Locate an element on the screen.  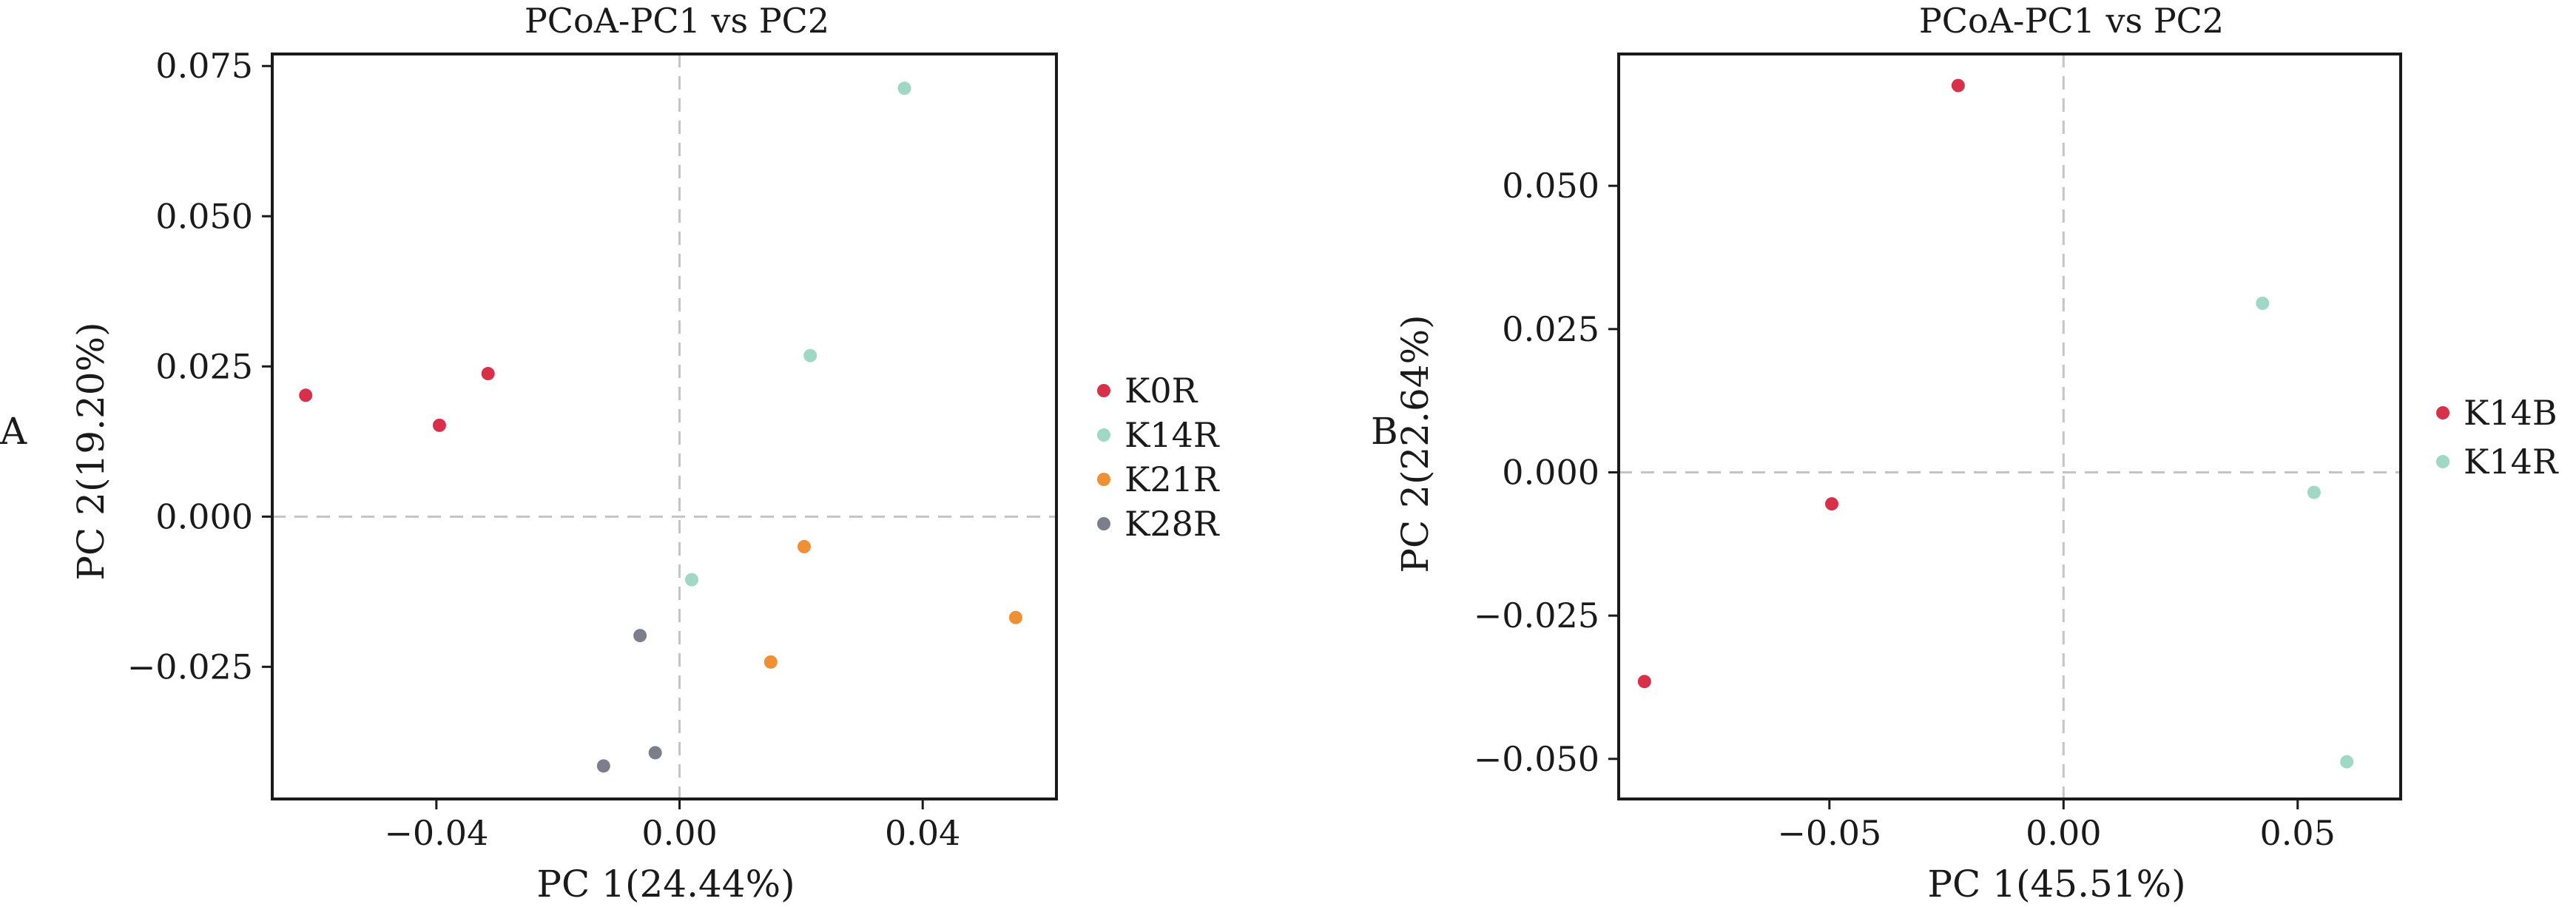
panel-a-title: PCoA-PC1 vs PC2 is located at coordinates (677, 21).